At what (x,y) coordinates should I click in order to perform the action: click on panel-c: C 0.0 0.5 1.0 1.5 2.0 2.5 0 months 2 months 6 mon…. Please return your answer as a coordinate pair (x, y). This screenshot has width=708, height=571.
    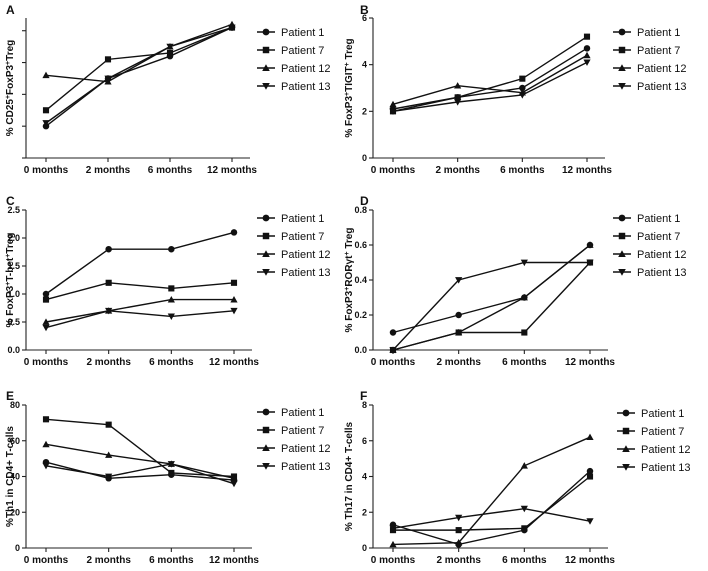
    Looking at the image, I should click on (168, 281).